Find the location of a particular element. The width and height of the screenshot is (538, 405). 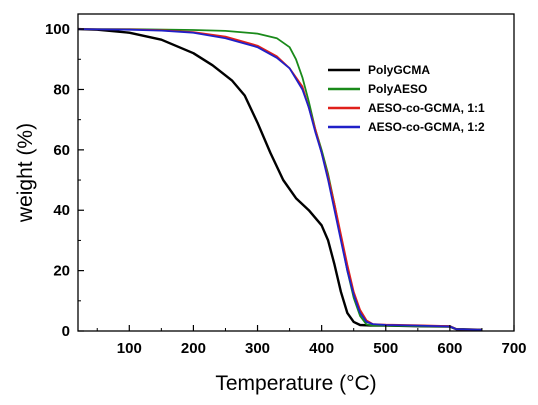

x-axis: 100 200 300 400 500 600 700 is located at coordinates (311, 341).